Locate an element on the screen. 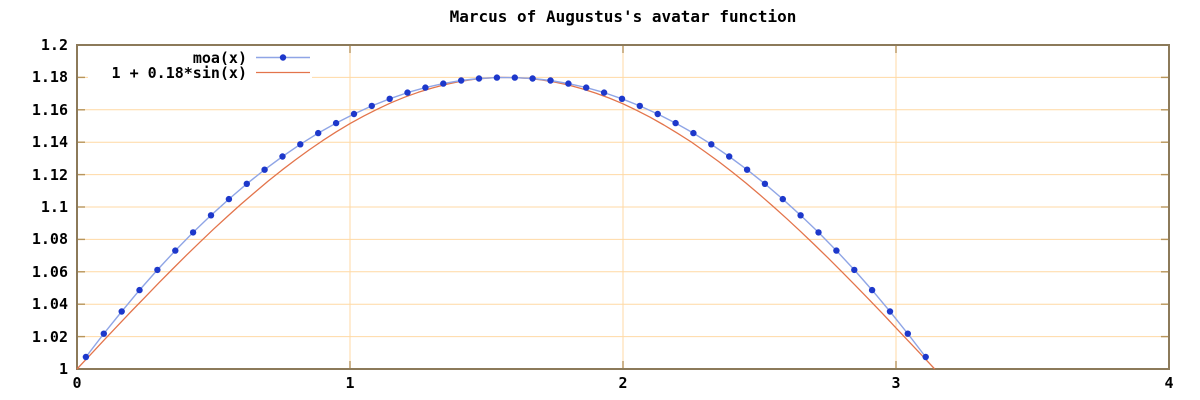  y-tick-label: 1.04 is located at coordinates (49, 304).